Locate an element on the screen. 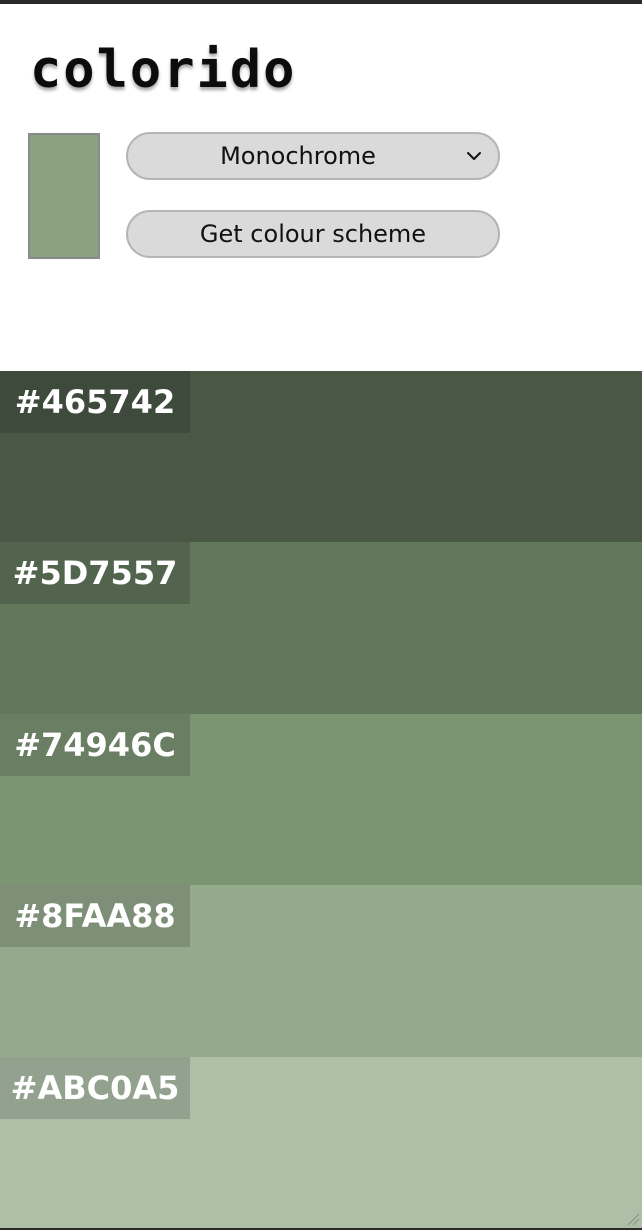  palette-color-band: #ABC0A5 is located at coordinates (321, 1142).